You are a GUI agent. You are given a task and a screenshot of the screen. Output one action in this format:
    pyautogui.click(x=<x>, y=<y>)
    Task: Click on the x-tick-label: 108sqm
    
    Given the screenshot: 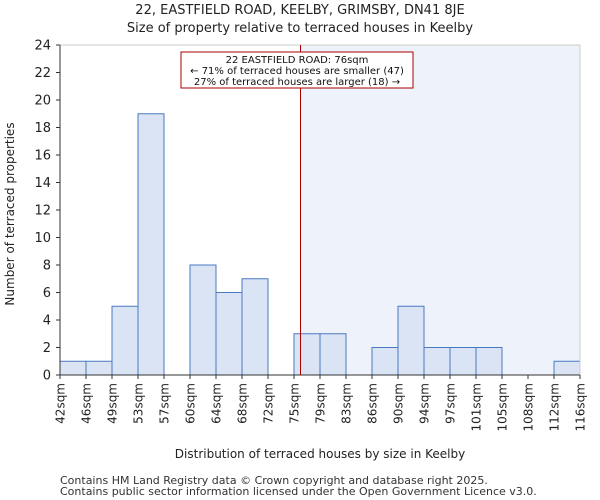 What is the action you would take?
    pyautogui.click(x=529, y=407)
    